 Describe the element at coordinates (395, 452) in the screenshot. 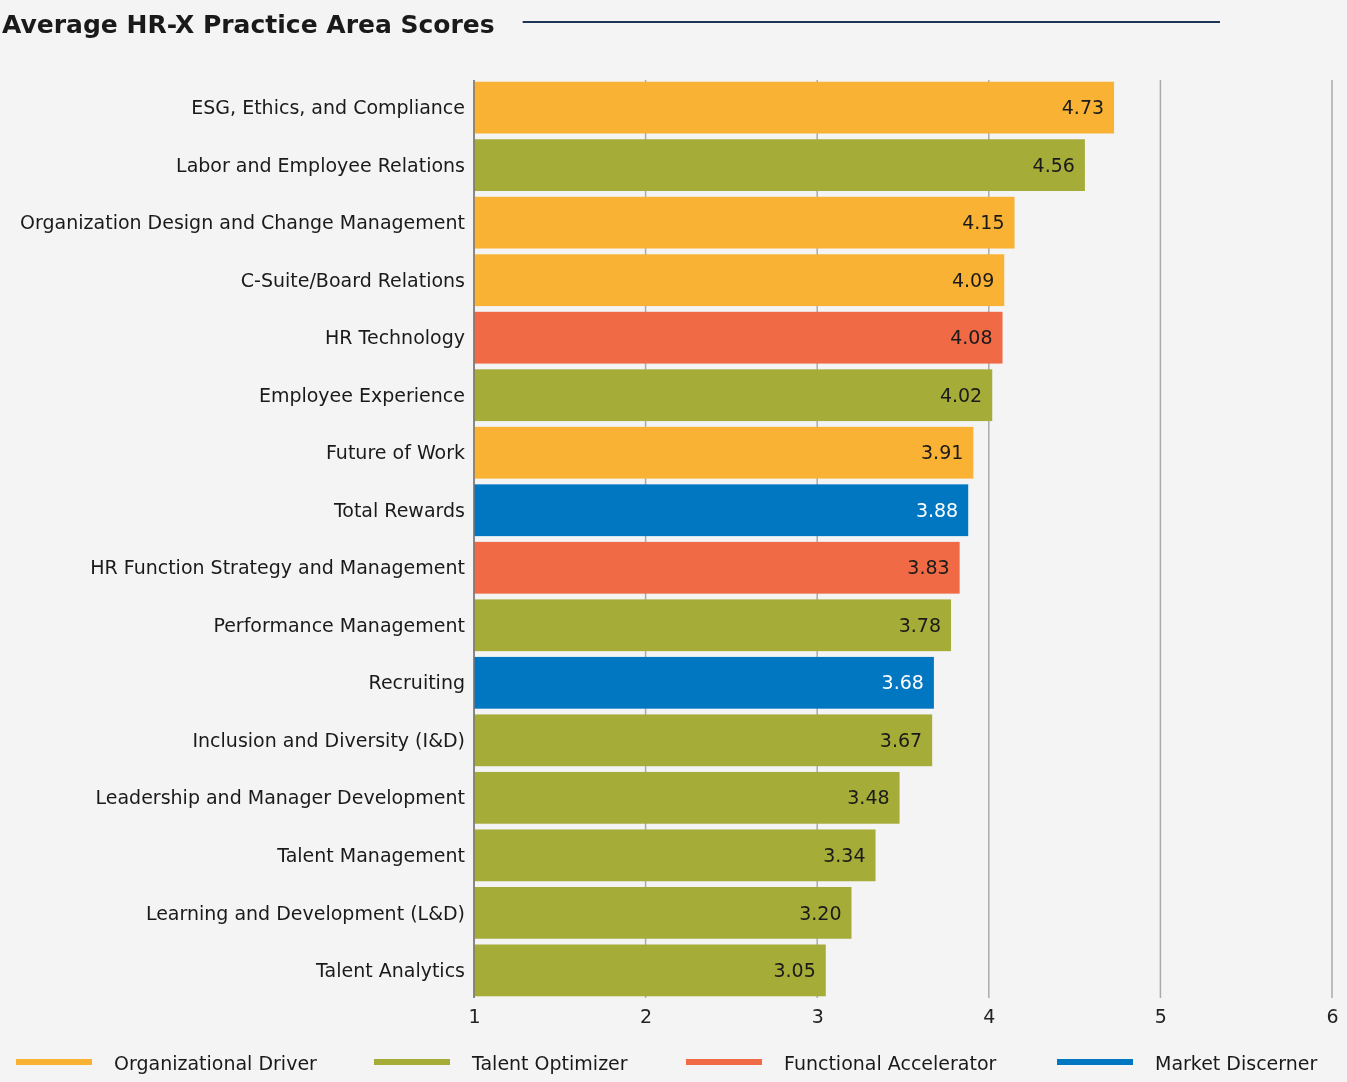

I see `y-tick-label: Future of Work` at that location.